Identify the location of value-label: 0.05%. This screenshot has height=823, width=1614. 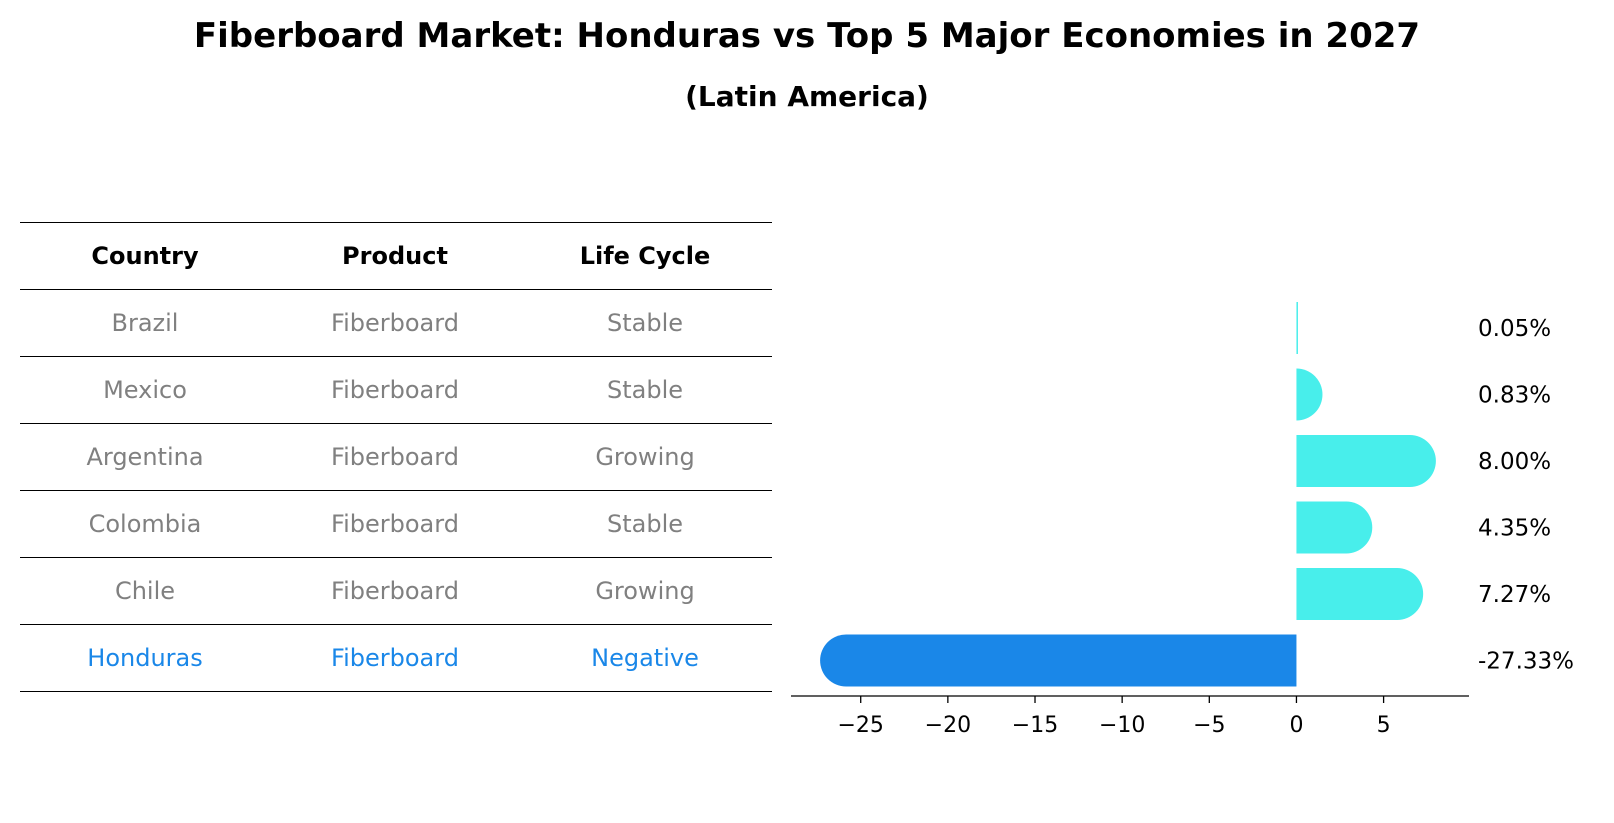
(1514, 329).